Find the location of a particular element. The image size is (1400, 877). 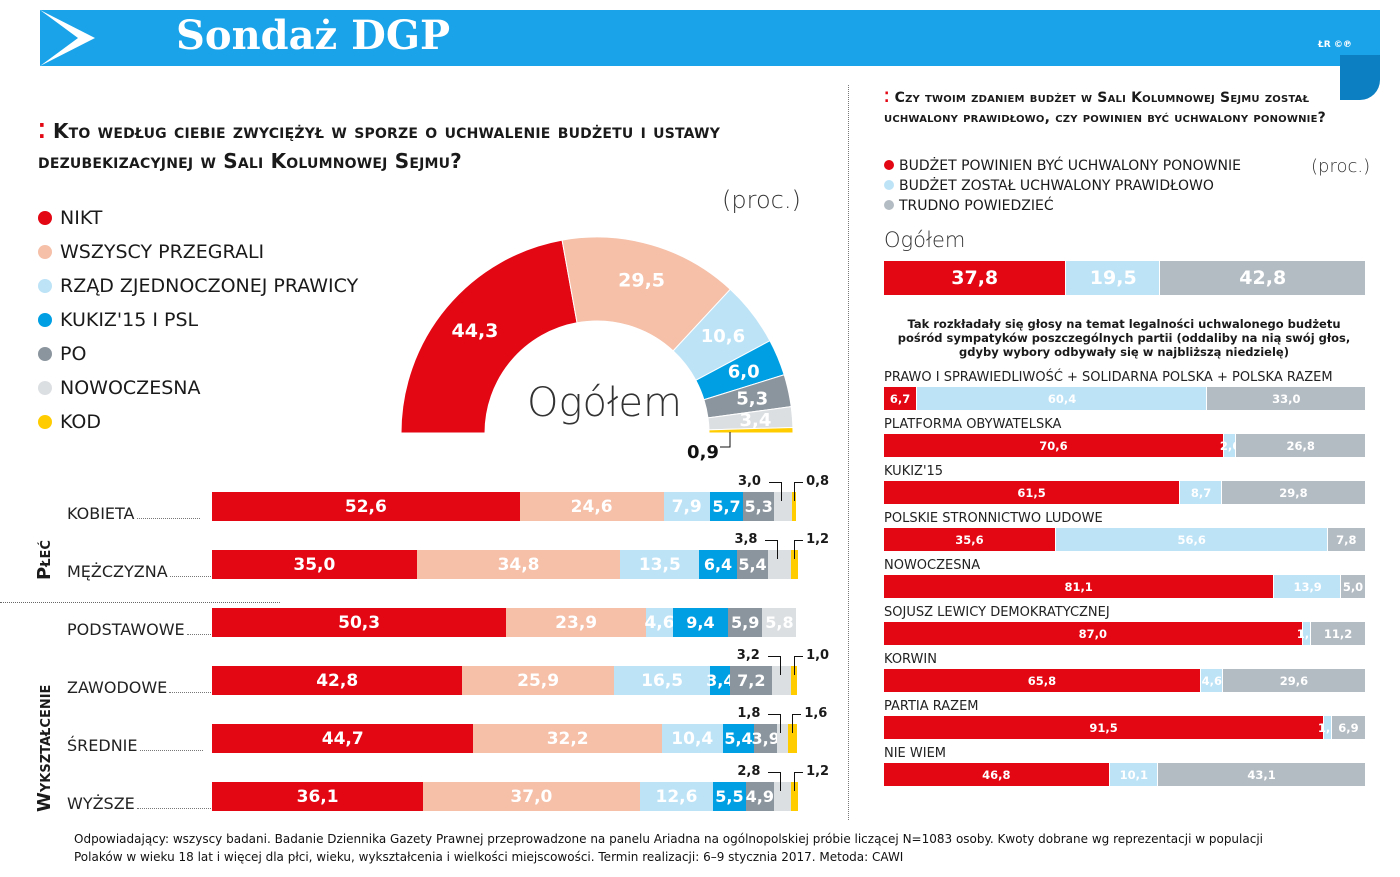

donut-label: 5,3 is located at coordinates (752, 399).